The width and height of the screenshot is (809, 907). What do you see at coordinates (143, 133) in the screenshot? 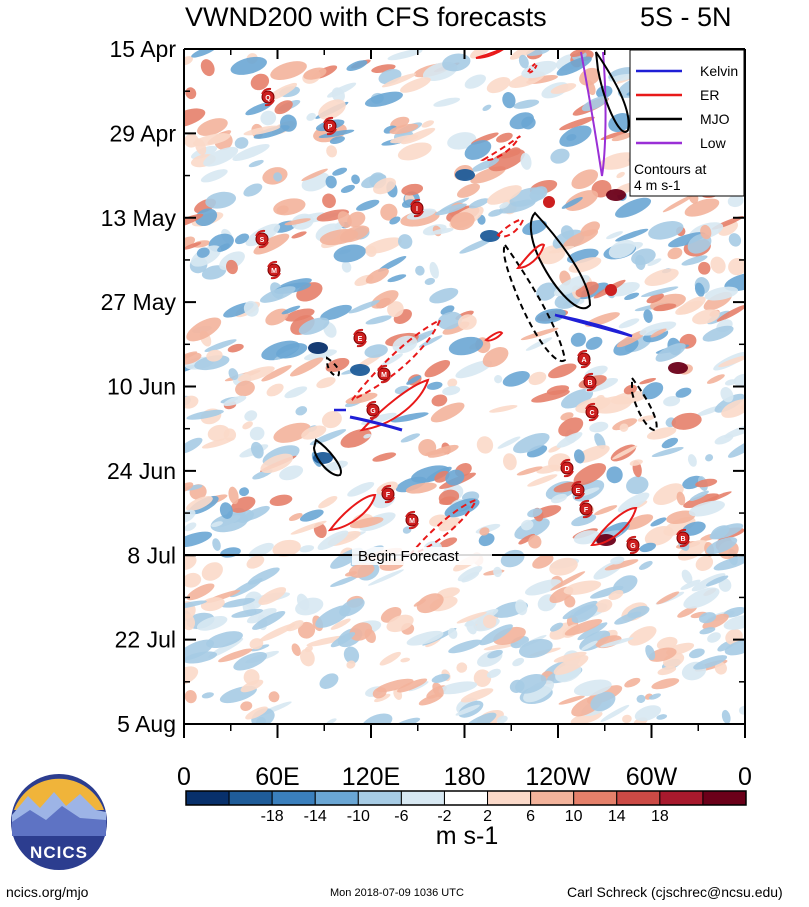
I see `y-tick-label: 29 Apr` at bounding box center [143, 133].